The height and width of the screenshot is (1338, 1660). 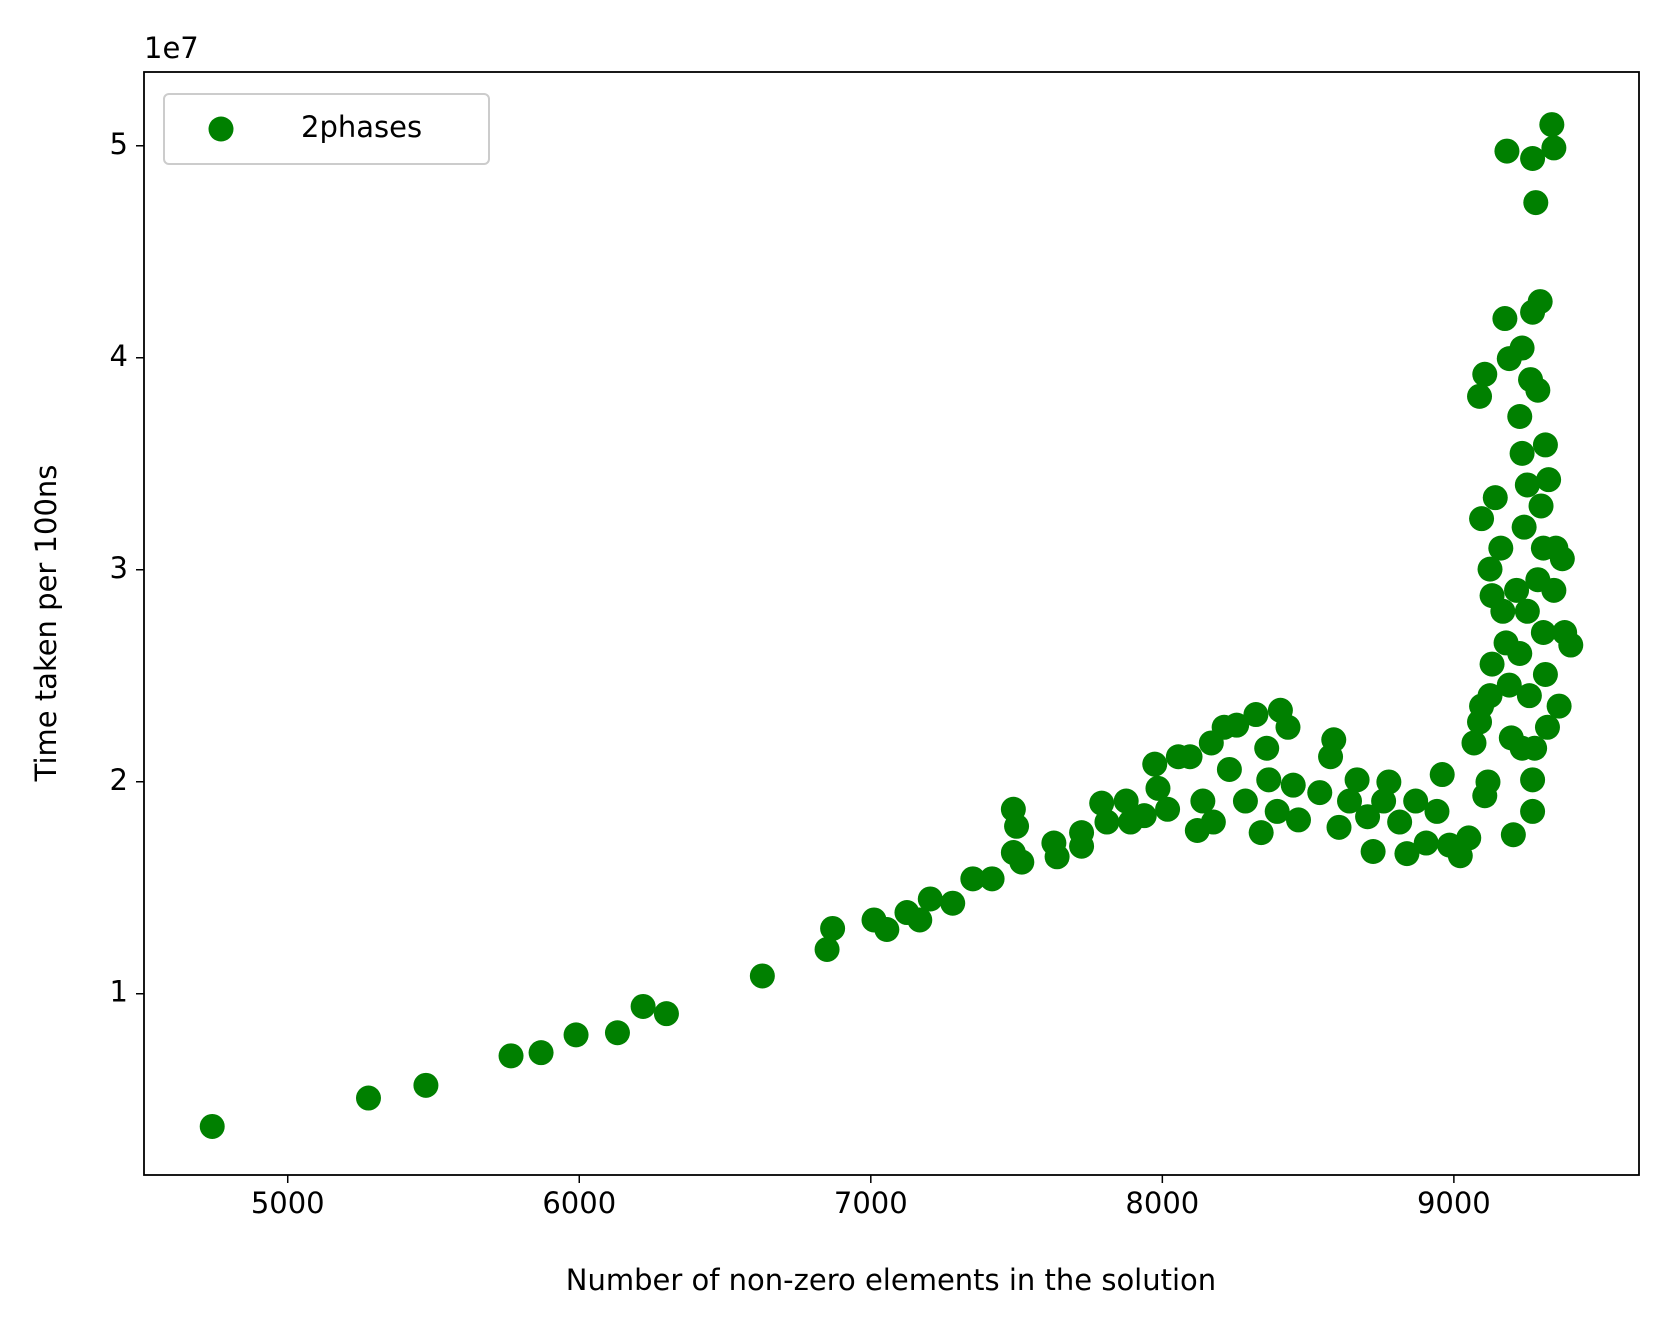 I want to click on y-tick-label: 3, so click(x=119, y=568).